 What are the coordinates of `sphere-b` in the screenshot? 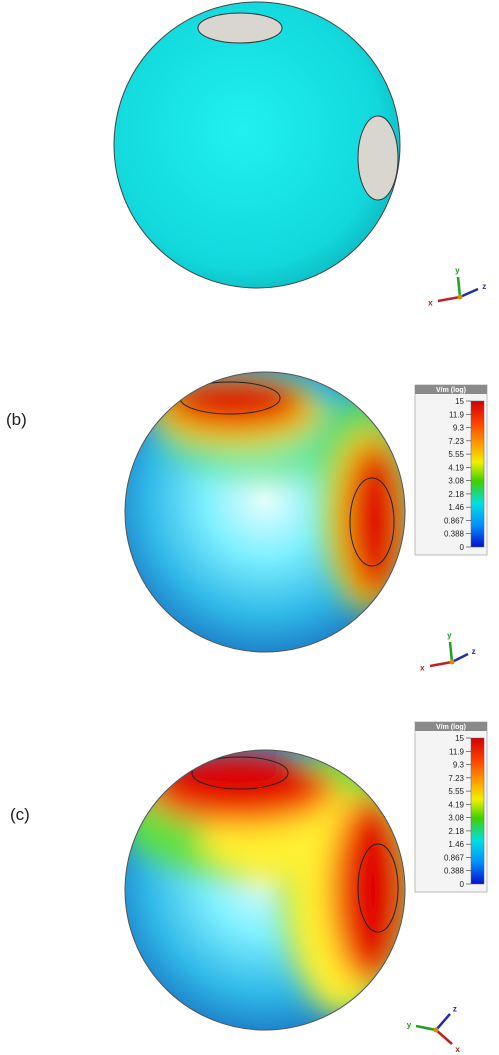 It's located at (265, 512).